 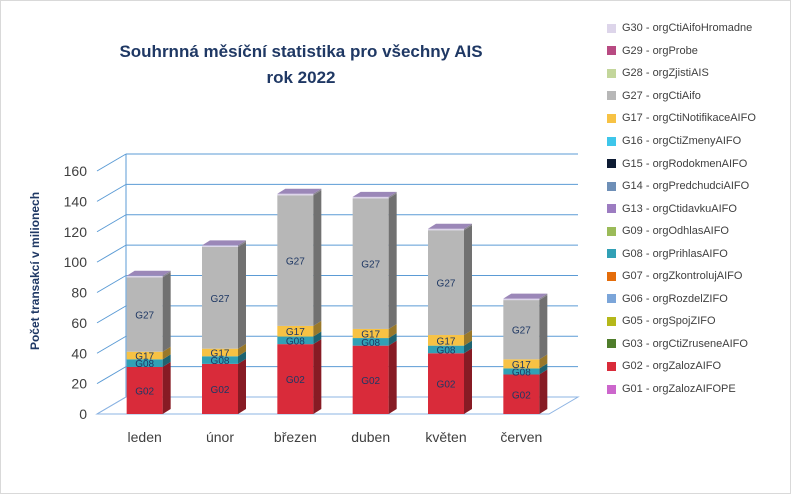 What do you see at coordinates (669, 321) in the screenshot?
I see `legend-label: G05 - orgSpojZIFO` at bounding box center [669, 321].